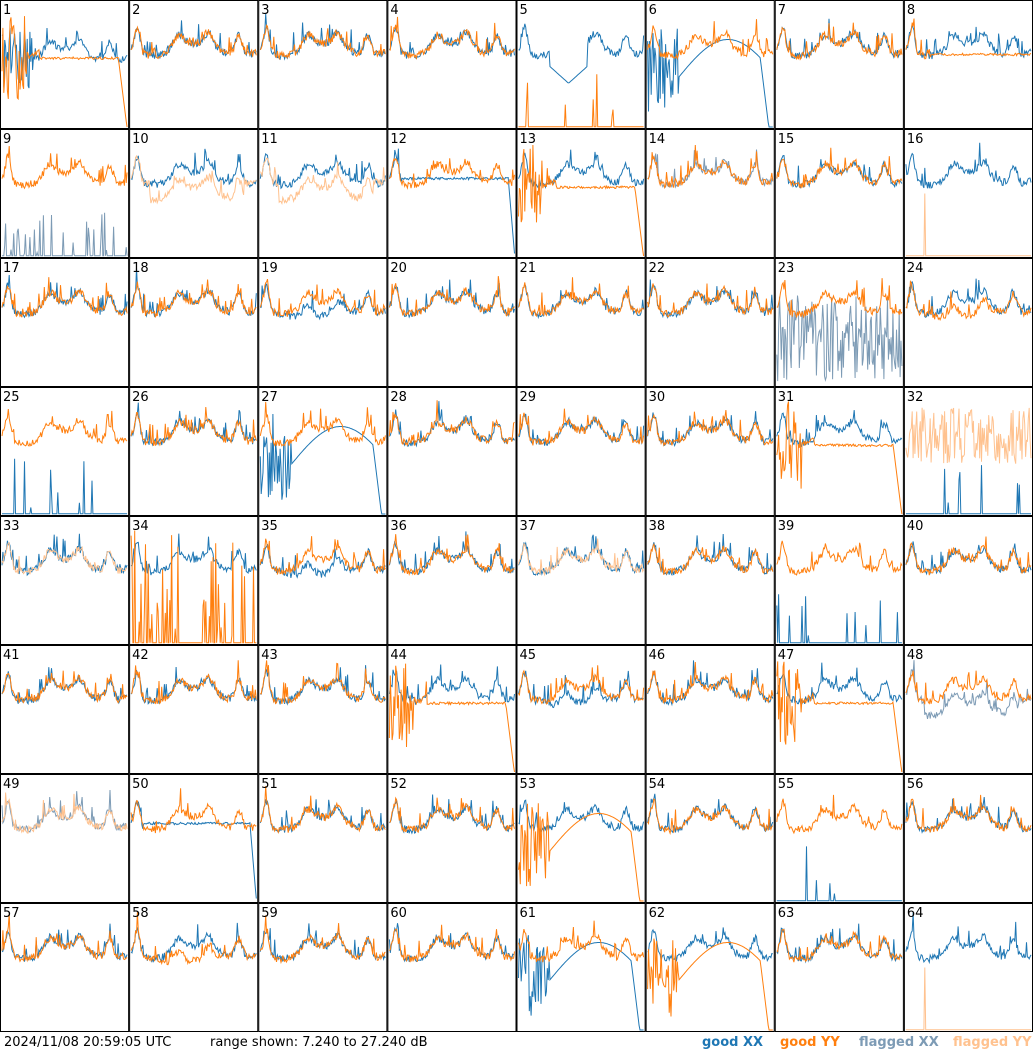 This screenshot has height=1053, width=1033. What do you see at coordinates (194, 709) in the screenshot?
I see `panel-42: 42` at bounding box center [194, 709].